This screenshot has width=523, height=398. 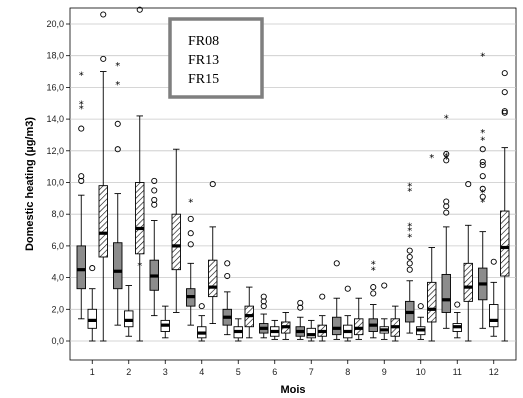 What do you see at coordinates (384, 372) in the screenshot?
I see `x-tick-label: 9` at bounding box center [384, 372].